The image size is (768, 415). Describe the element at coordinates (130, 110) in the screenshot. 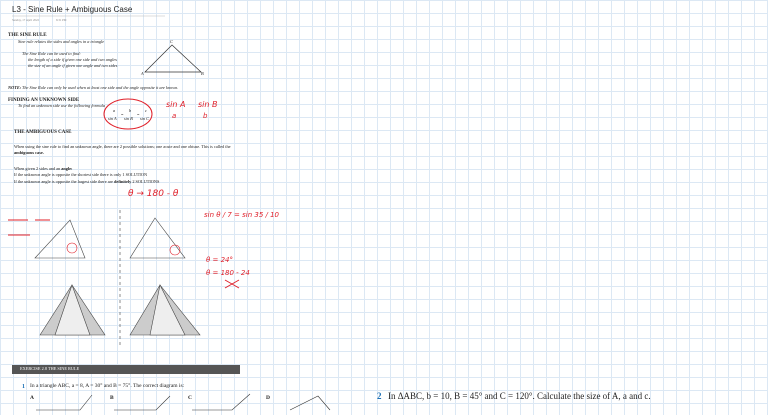

I see `formula: b` at that location.